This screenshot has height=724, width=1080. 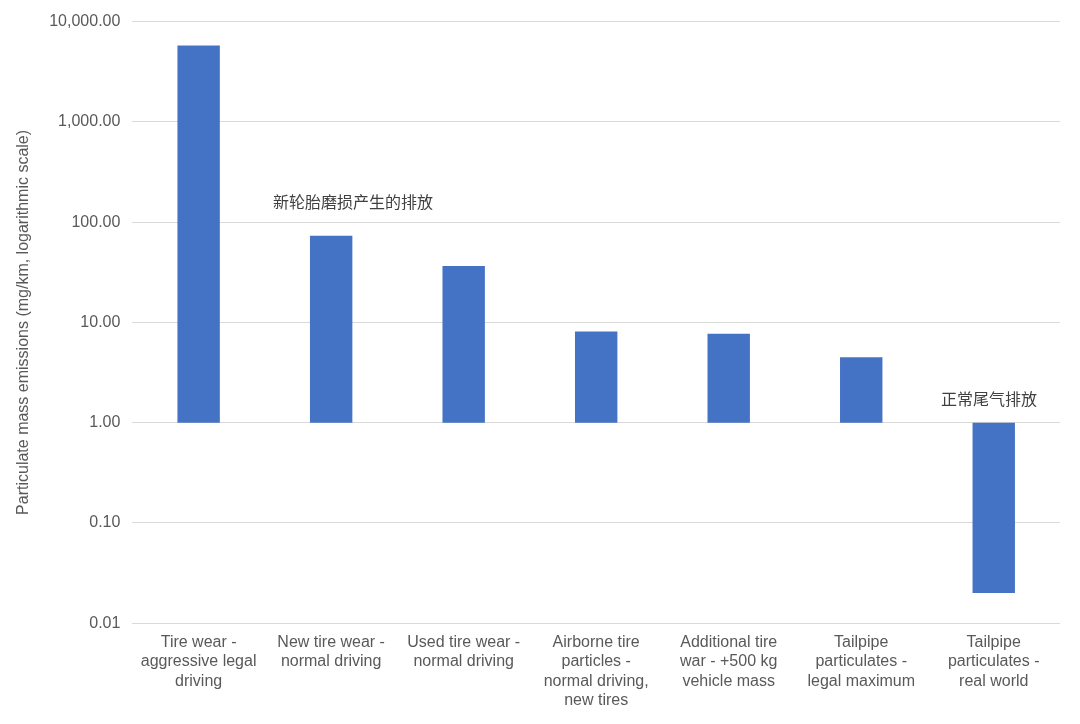 What do you see at coordinates (89, 121) in the screenshot?
I see `y-tick-label: 1,000.00` at bounding box center [89, 121].